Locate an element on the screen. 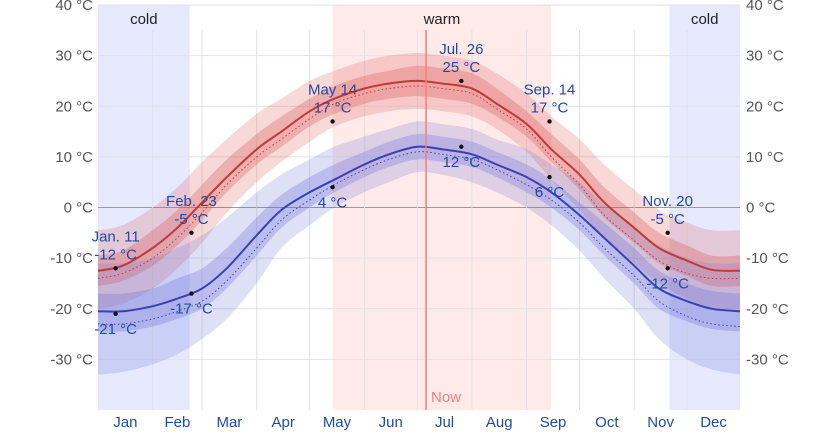  y-tick-right-0: 0 °C is located at coordinates (761, 208).